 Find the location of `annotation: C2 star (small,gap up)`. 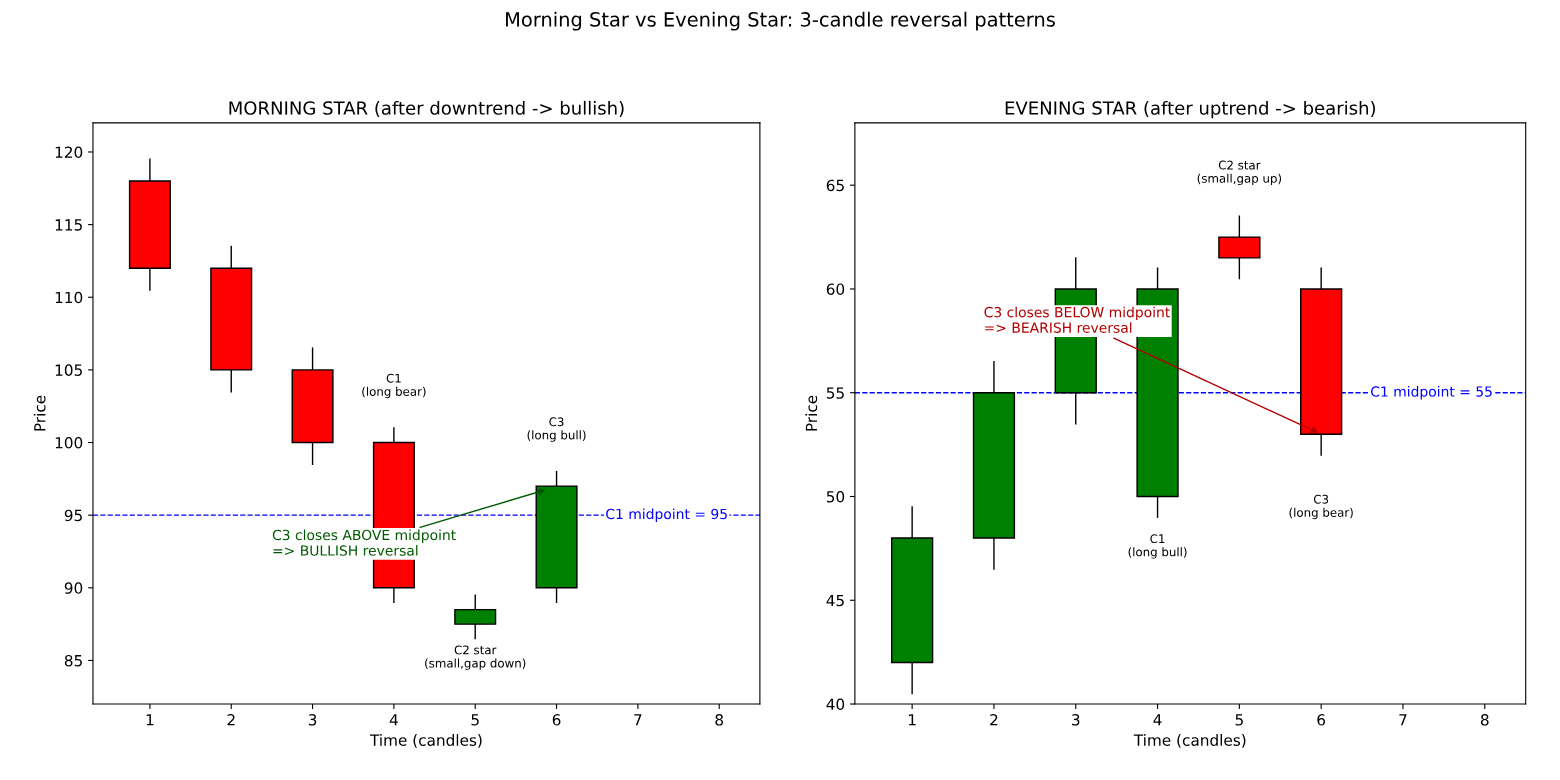

annotation: C2 star (small,gap up) is located at coordinates (1239, 173).